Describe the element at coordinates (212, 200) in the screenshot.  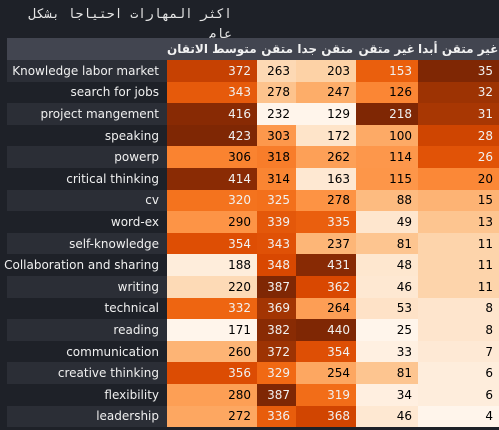
I see `table-cell: 320` at that location.